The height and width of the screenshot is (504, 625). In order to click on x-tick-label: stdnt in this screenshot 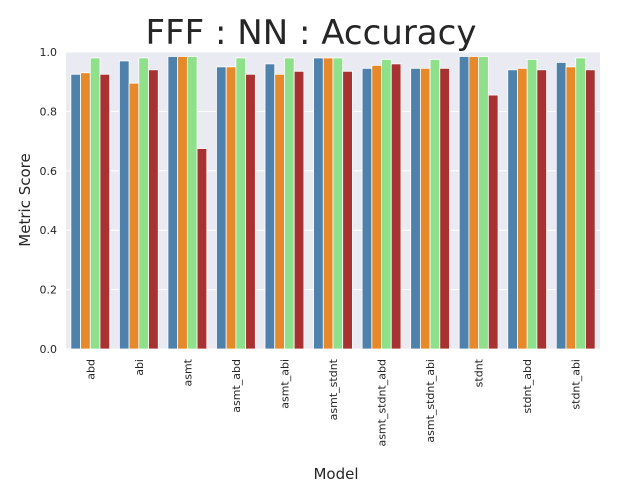, I will do `click(479, 372)`.